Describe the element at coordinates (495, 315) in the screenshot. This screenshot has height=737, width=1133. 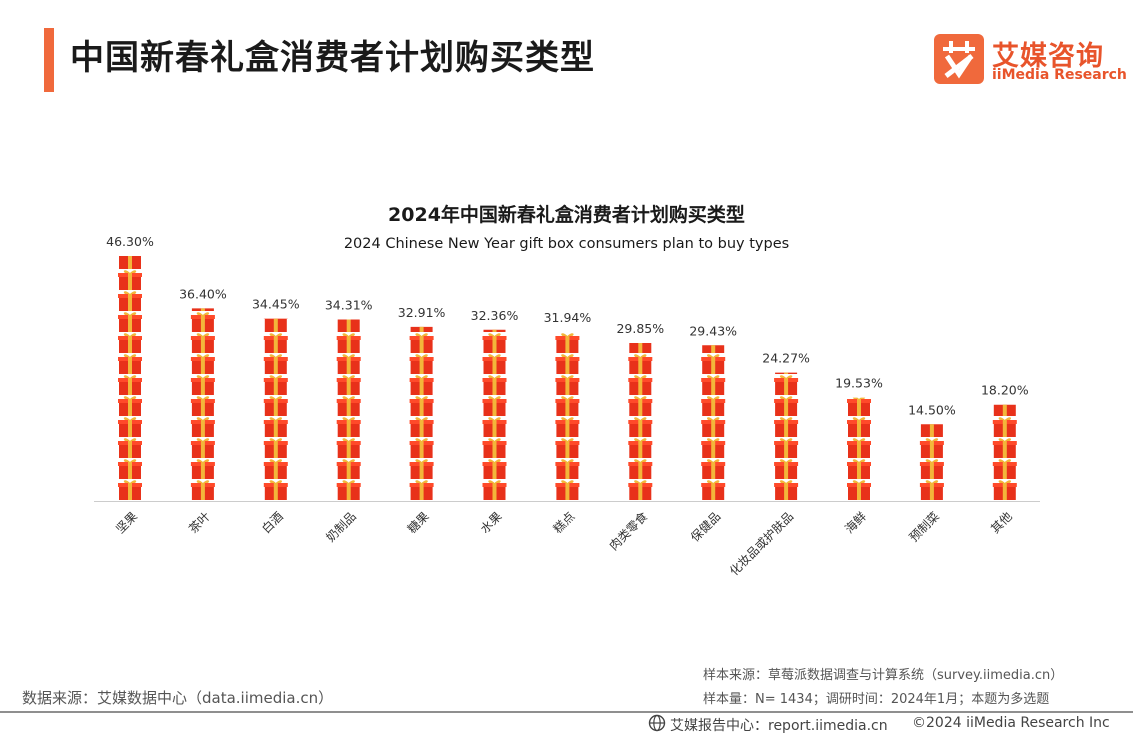
I see `value-label-5: 32.36%` at that location.